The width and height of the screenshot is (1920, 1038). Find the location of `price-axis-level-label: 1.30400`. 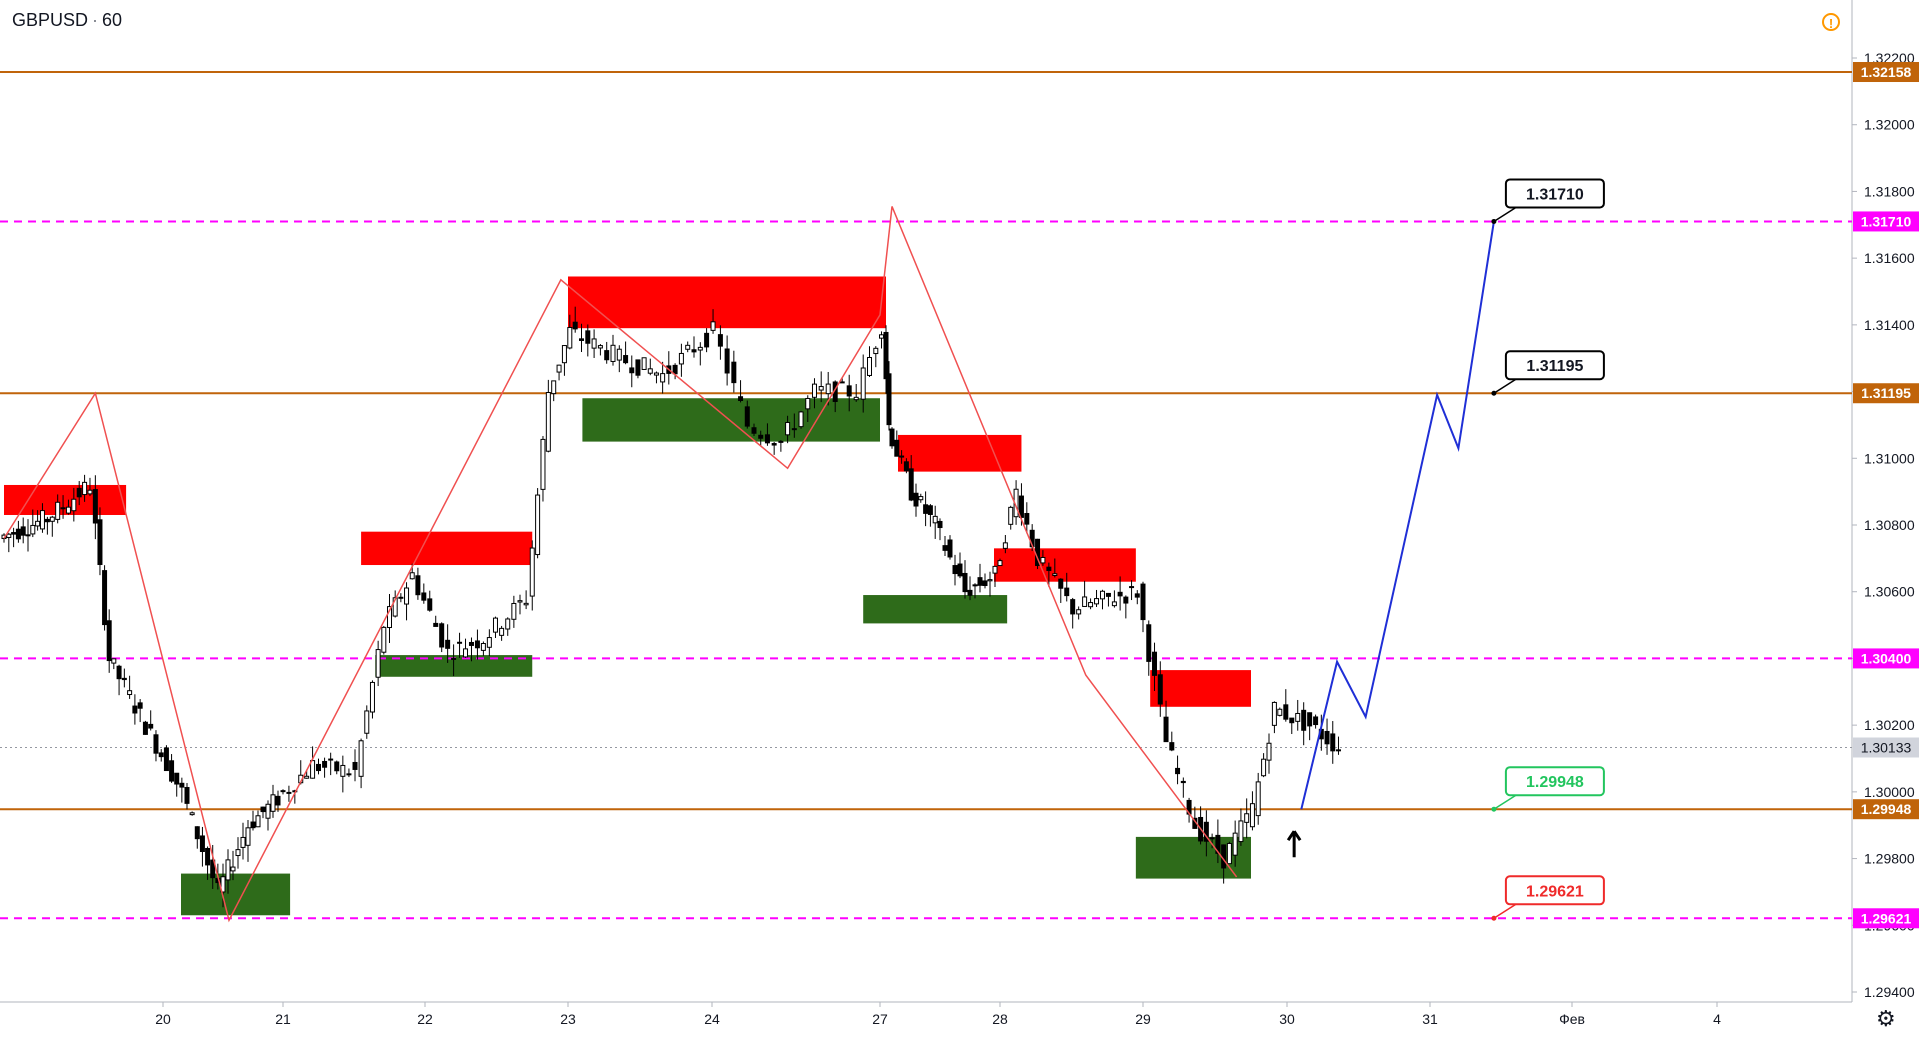

price-axis-level-label: 1.30400 is located at coordinates (1886, 658).